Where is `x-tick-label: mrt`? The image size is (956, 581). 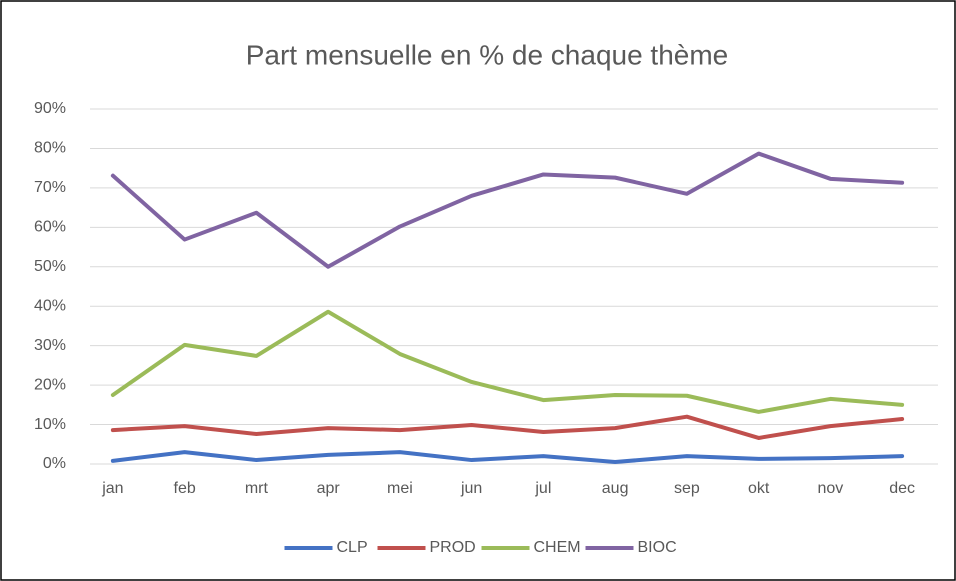 x-tick-label: mrt is located at coordinates (257, 488).